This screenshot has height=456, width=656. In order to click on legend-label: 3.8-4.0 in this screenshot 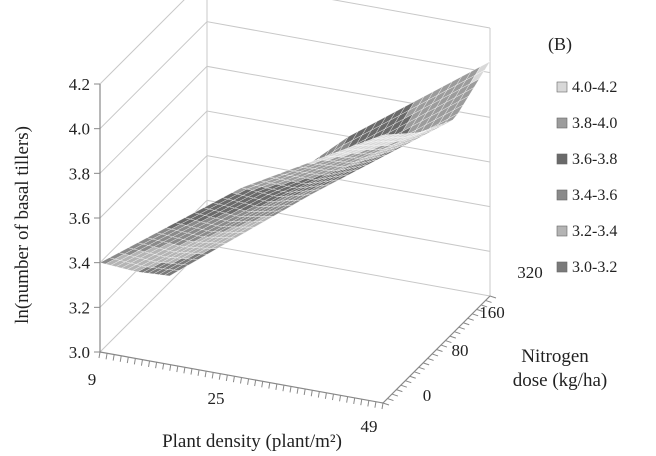, I will do `click(594, 123)`.